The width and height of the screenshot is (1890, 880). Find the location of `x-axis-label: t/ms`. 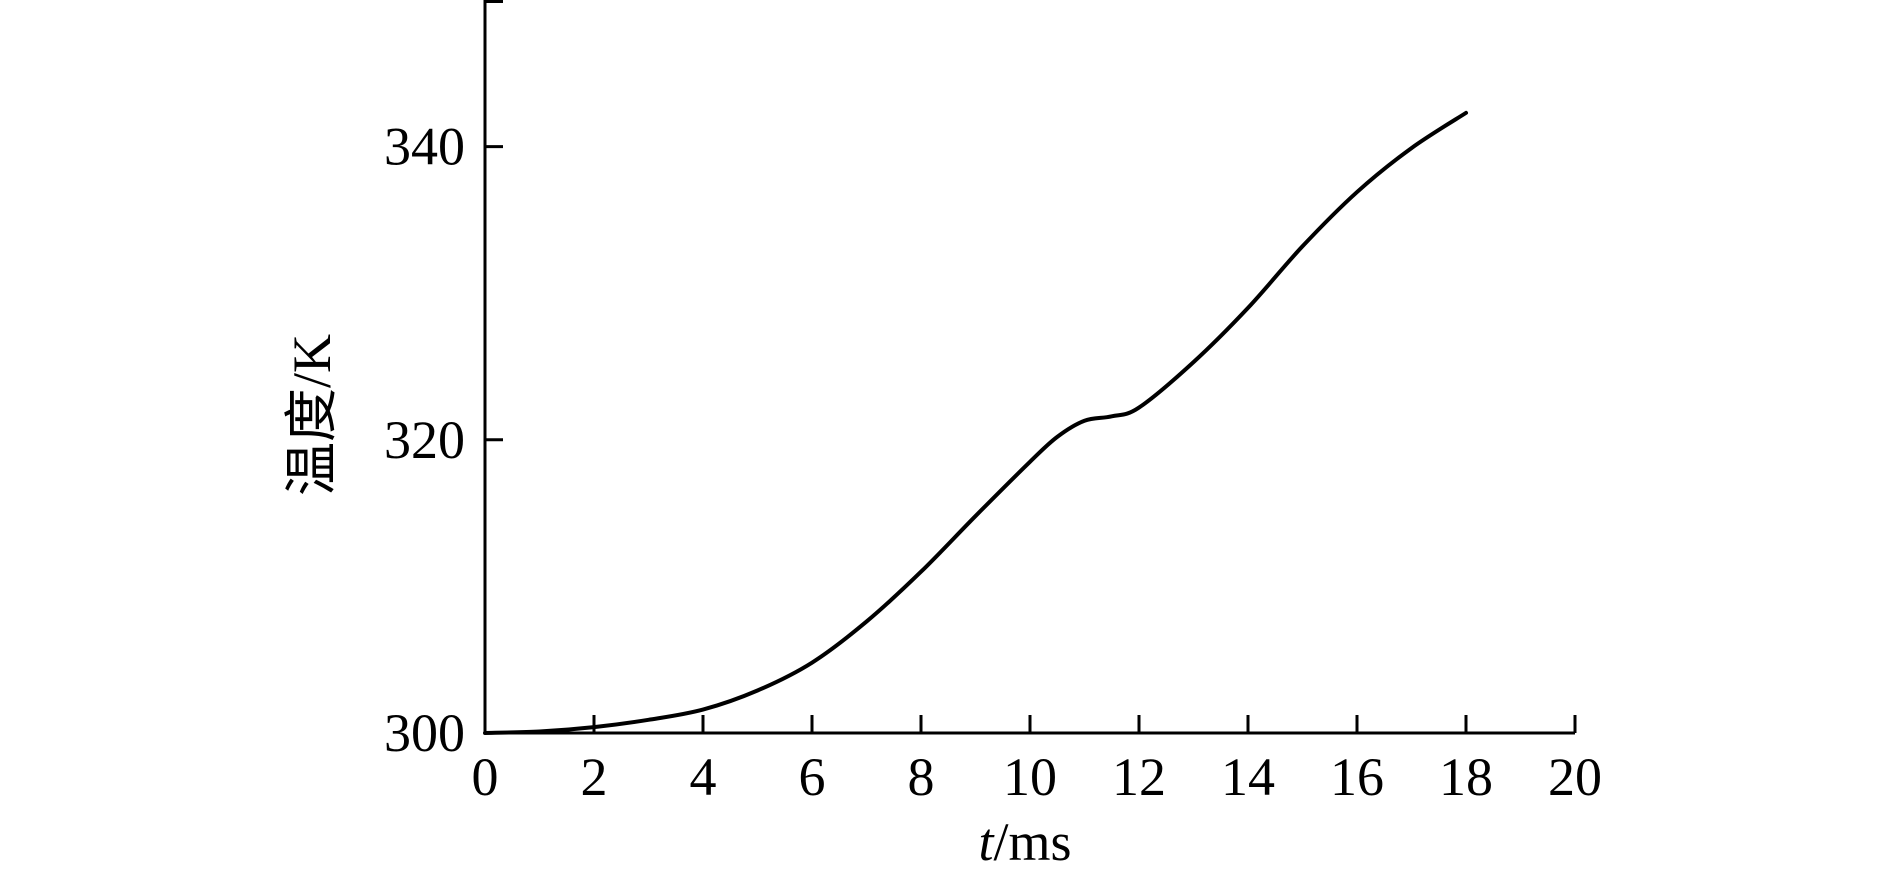

x-axis-label: t/ms is located at coordinates (1024, 842).